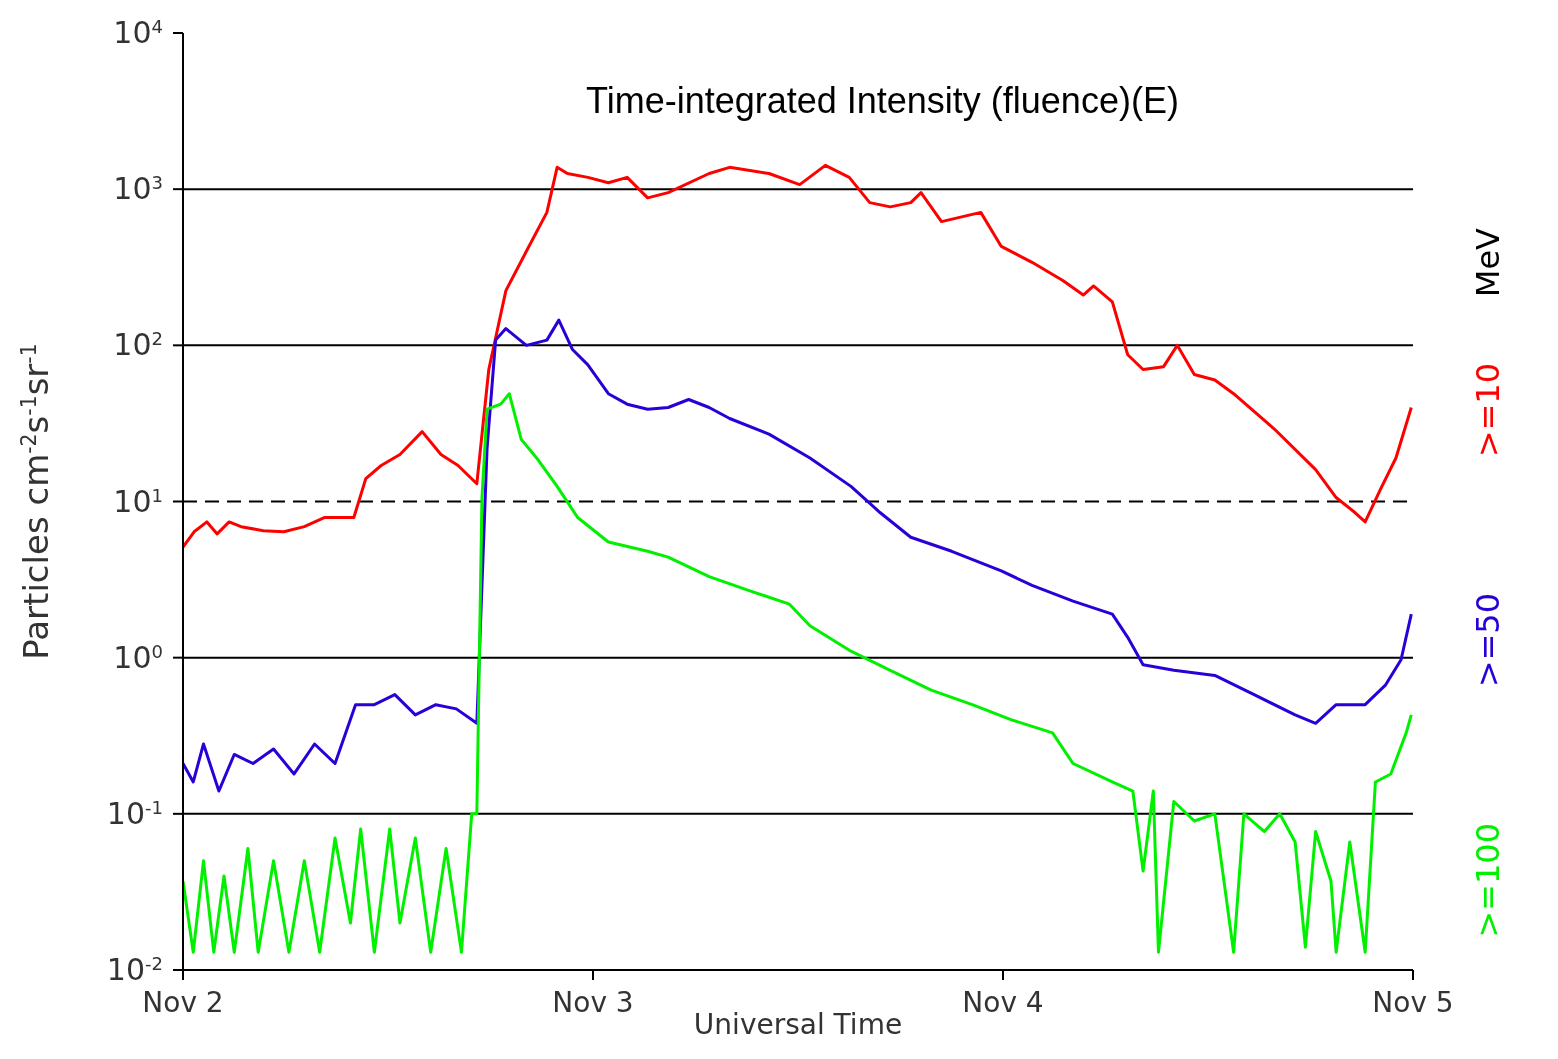 This screenshot has width=1558, height=1059. Describe the element at coordinates (1488, 640) in the screenshot. I see `text: >=50` at that location.